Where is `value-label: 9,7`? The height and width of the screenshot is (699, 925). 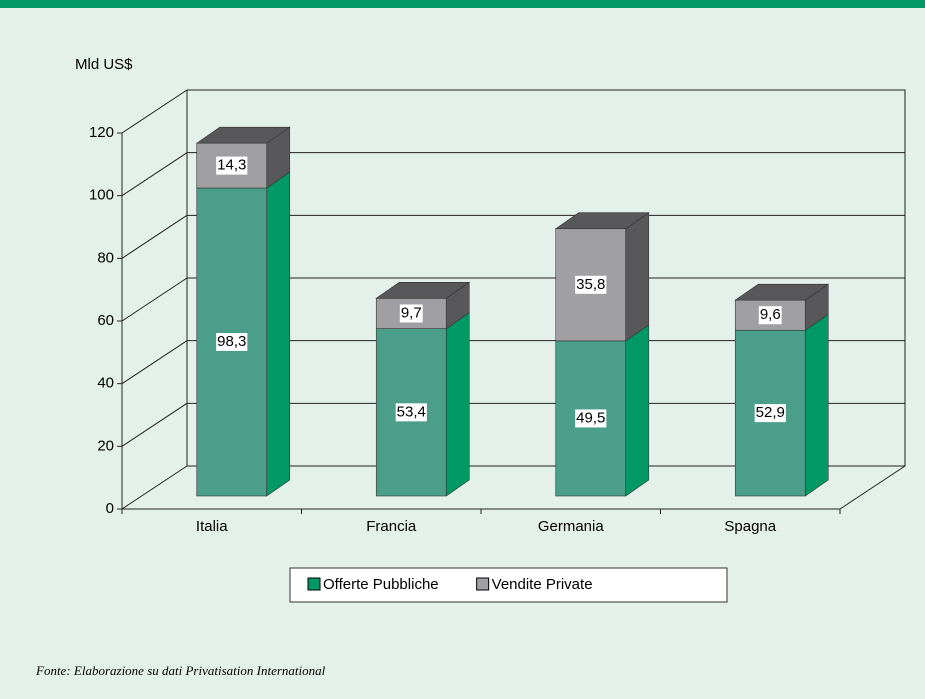
value-label: 9,7 is located at coordinates (411, 312).